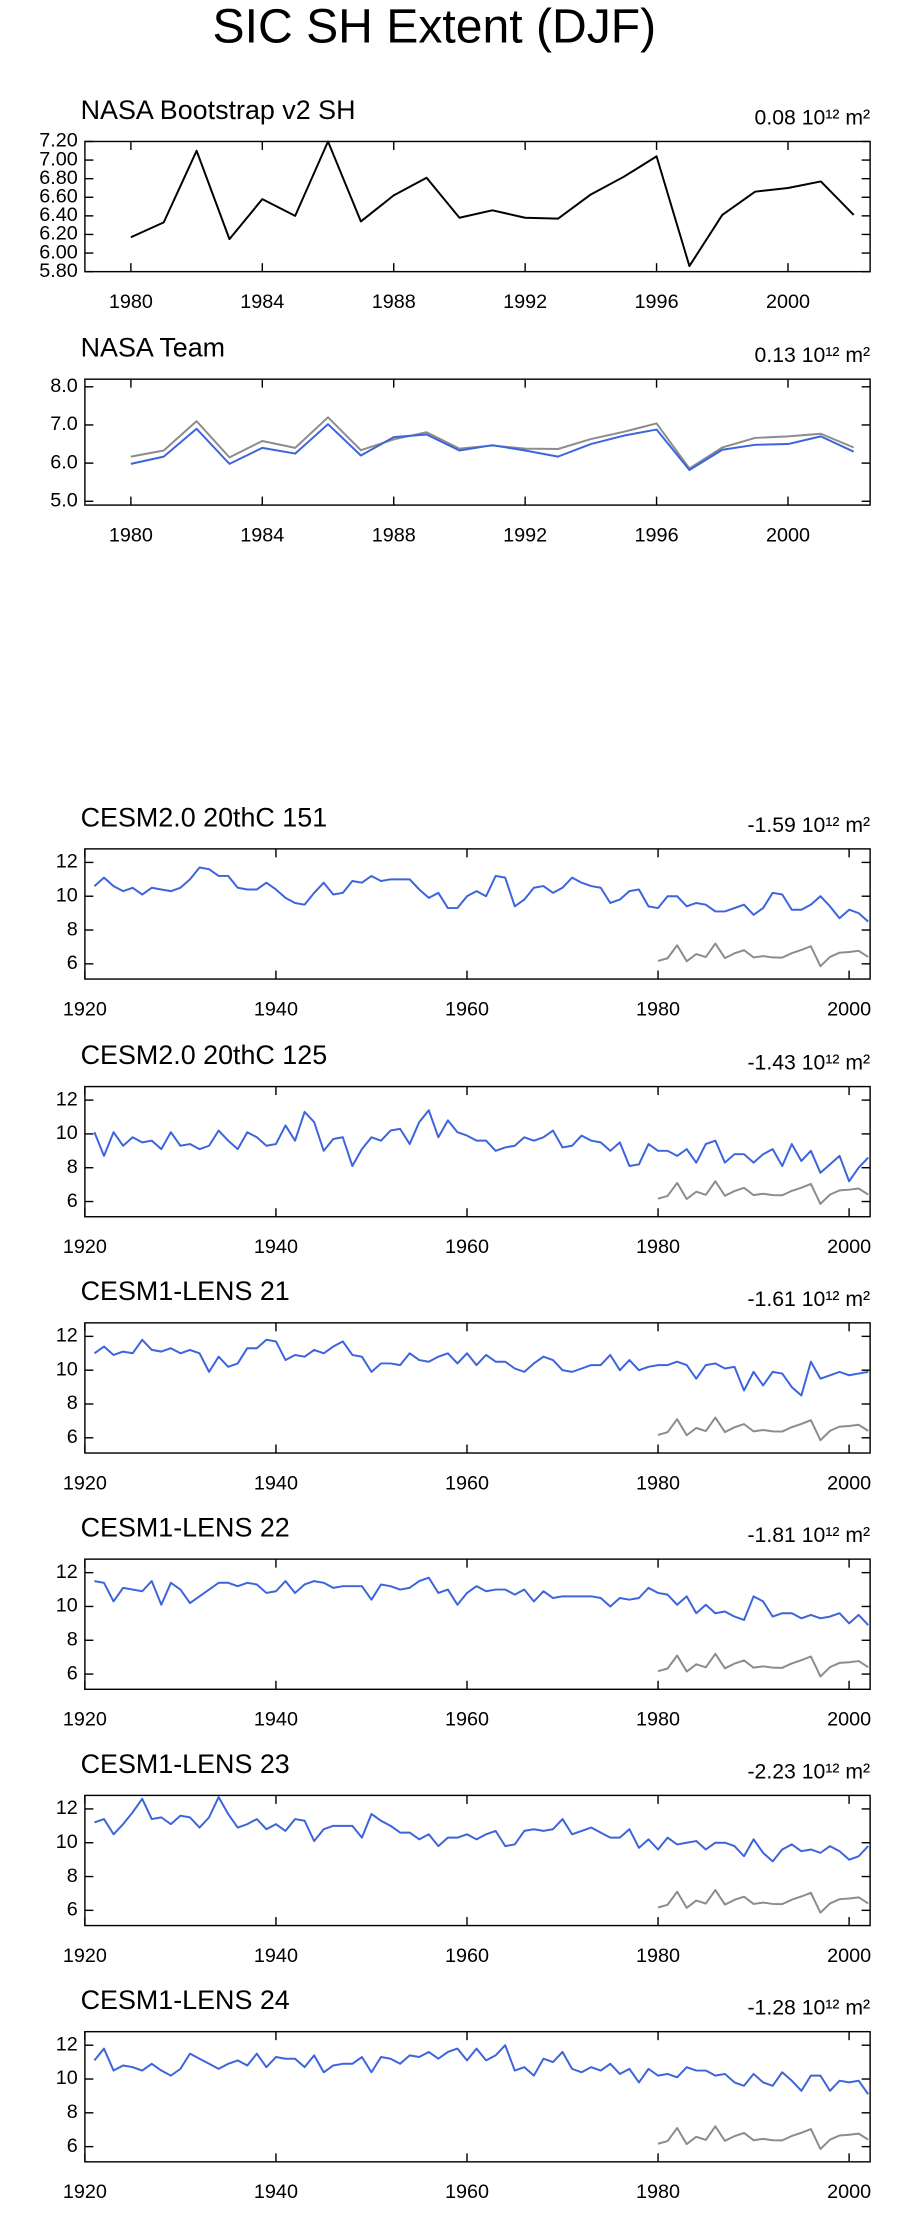 The height and width of the screenshot is (2219, 897). Describe the element at coordinates (185, 1764) in the screenshot. I see `panel-title: CESM1-LENS 23` at that location.